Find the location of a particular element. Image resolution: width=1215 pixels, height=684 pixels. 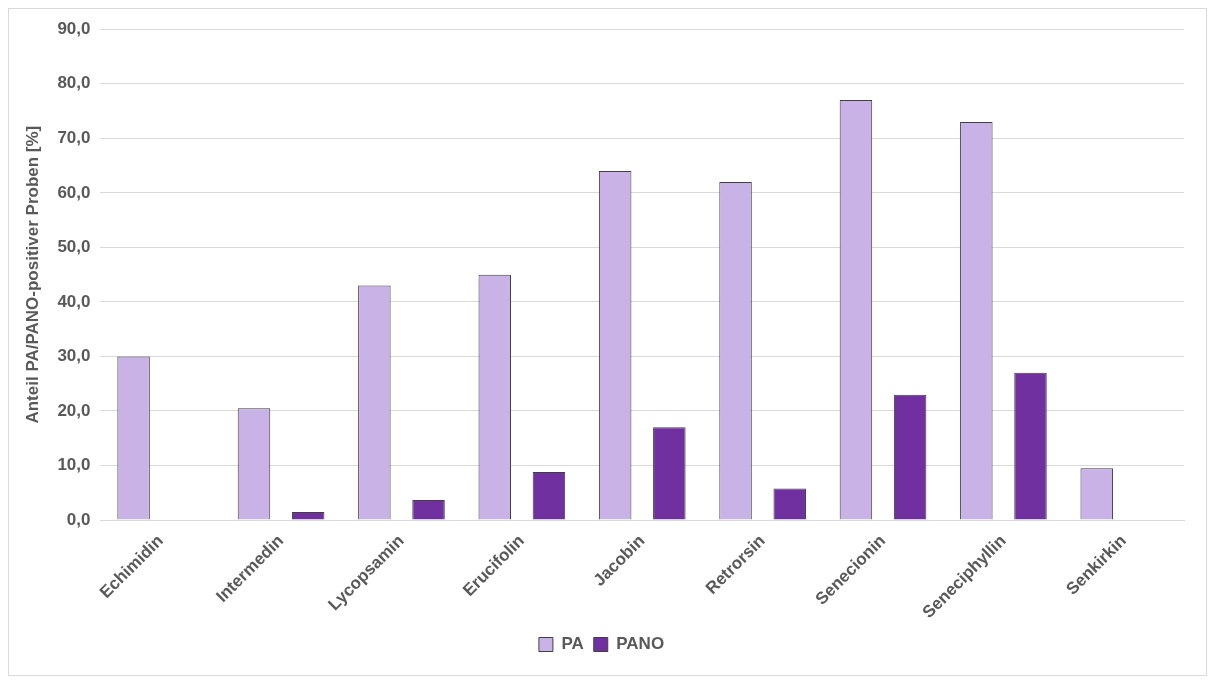

legend-label: PA is located at coordinates (572, 644).